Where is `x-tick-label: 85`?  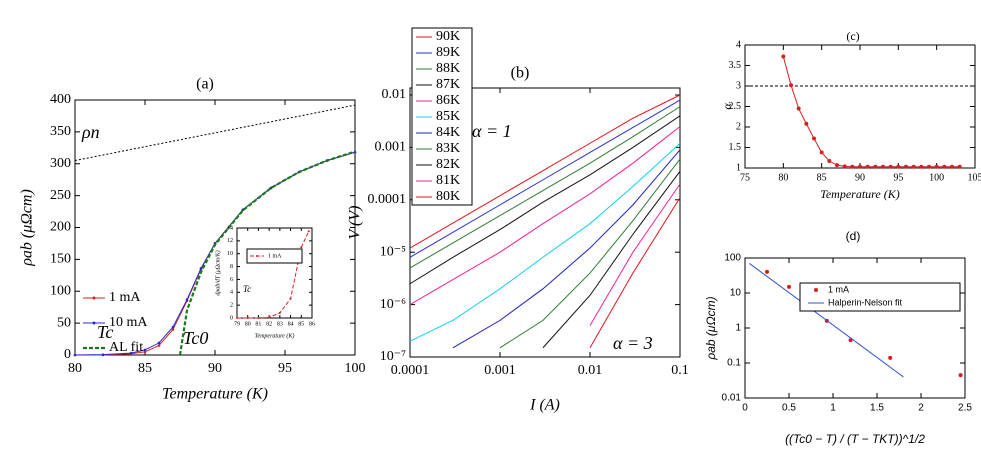 x-tick-label: 85 is located at coordinates (145, 368).